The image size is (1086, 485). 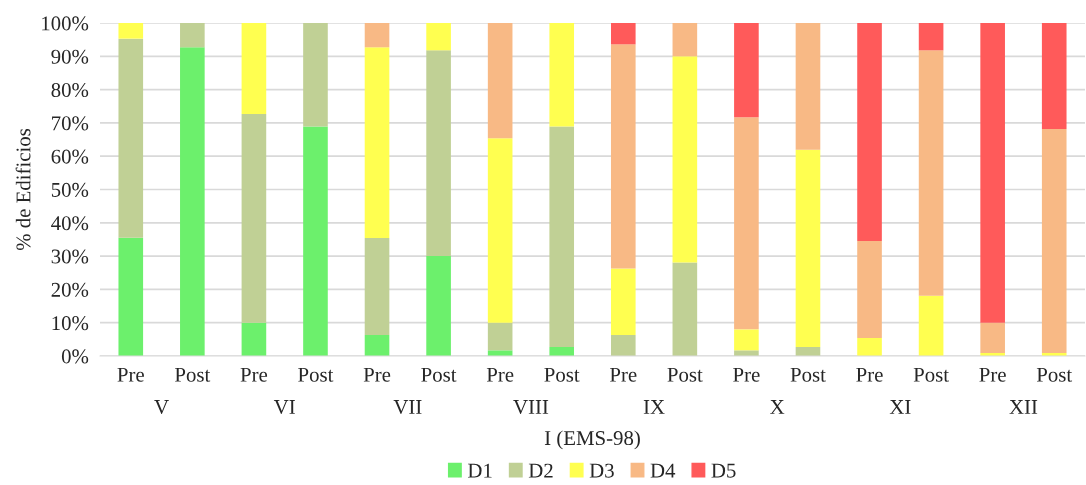 I want to click on text: XI, so click(x=900, y=407).